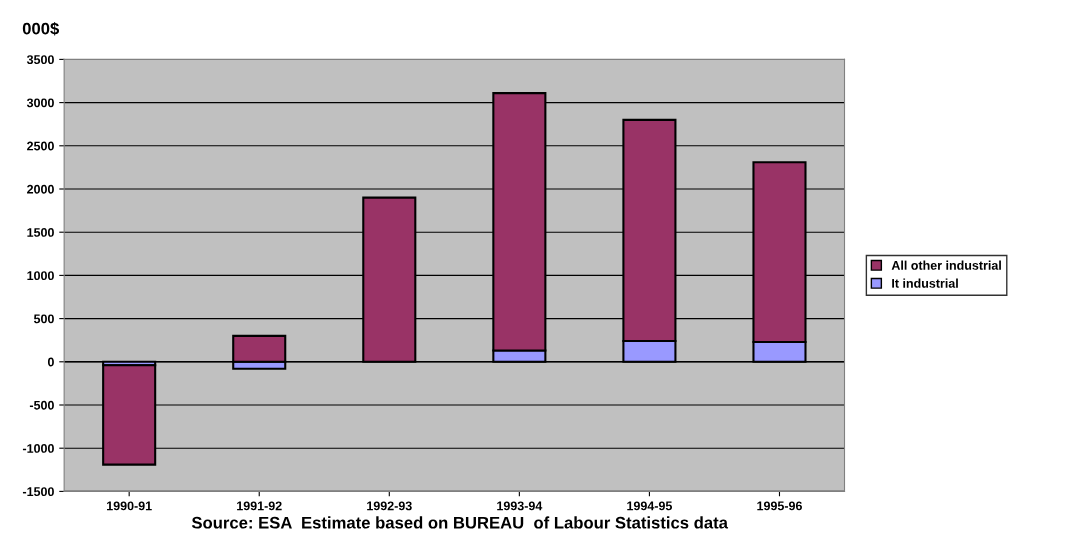 The width and height of the screenshot is (1069, 540). Describe the element at coordinates (389, 506) in the screenshot. I see `x-tick-label: 1992-93` at that location.